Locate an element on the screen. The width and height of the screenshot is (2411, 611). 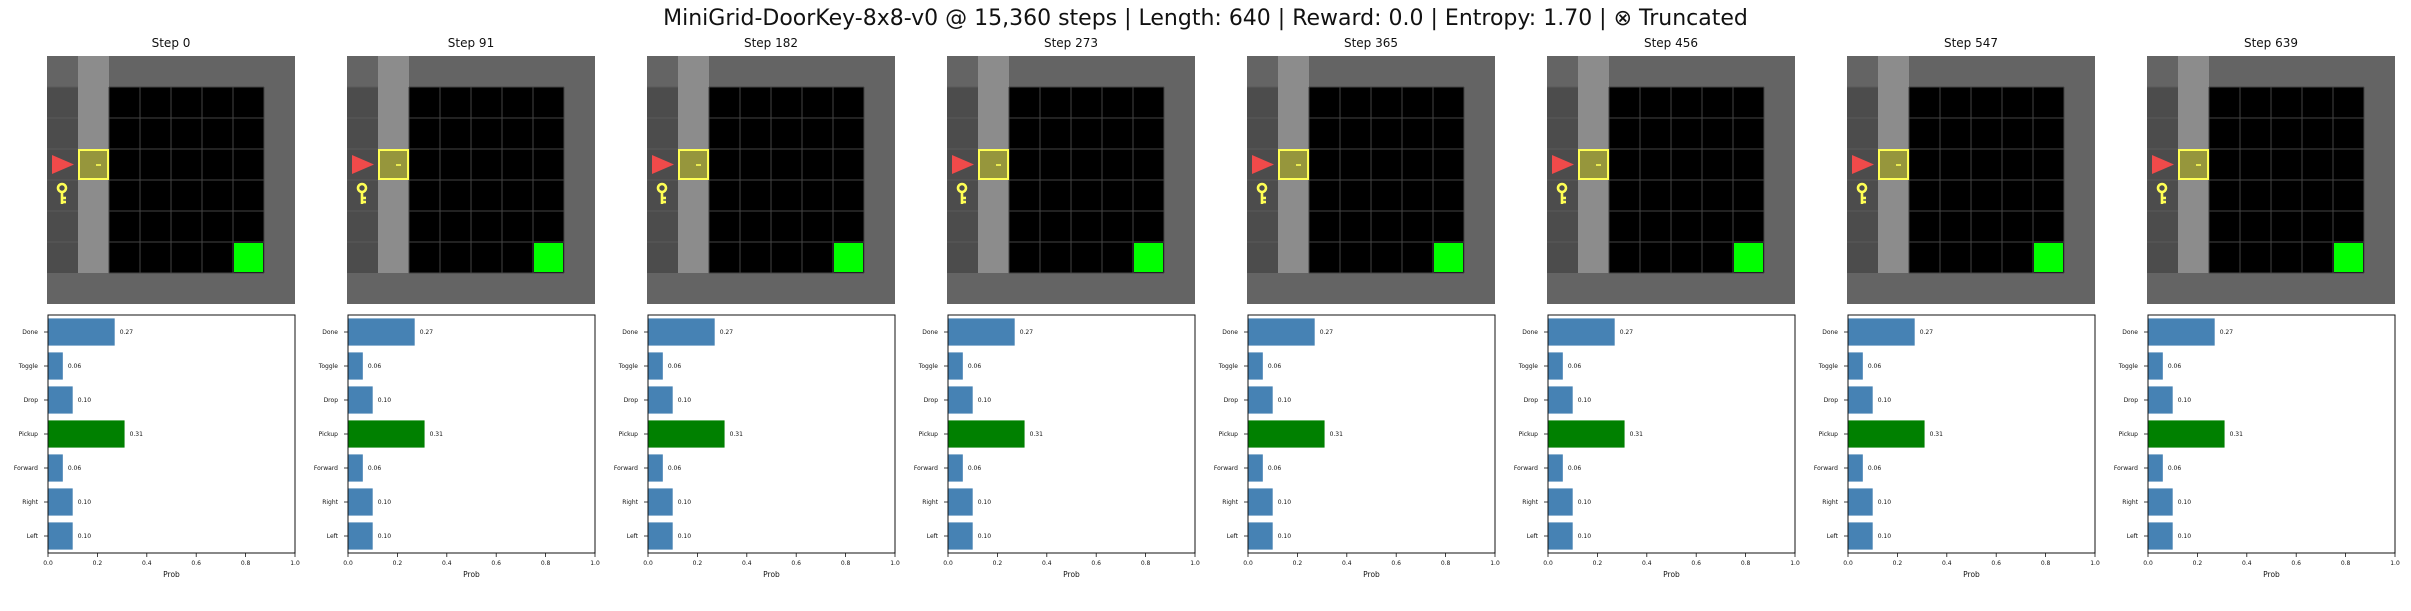
bar-toggle is located at coordinates (1555, 366).